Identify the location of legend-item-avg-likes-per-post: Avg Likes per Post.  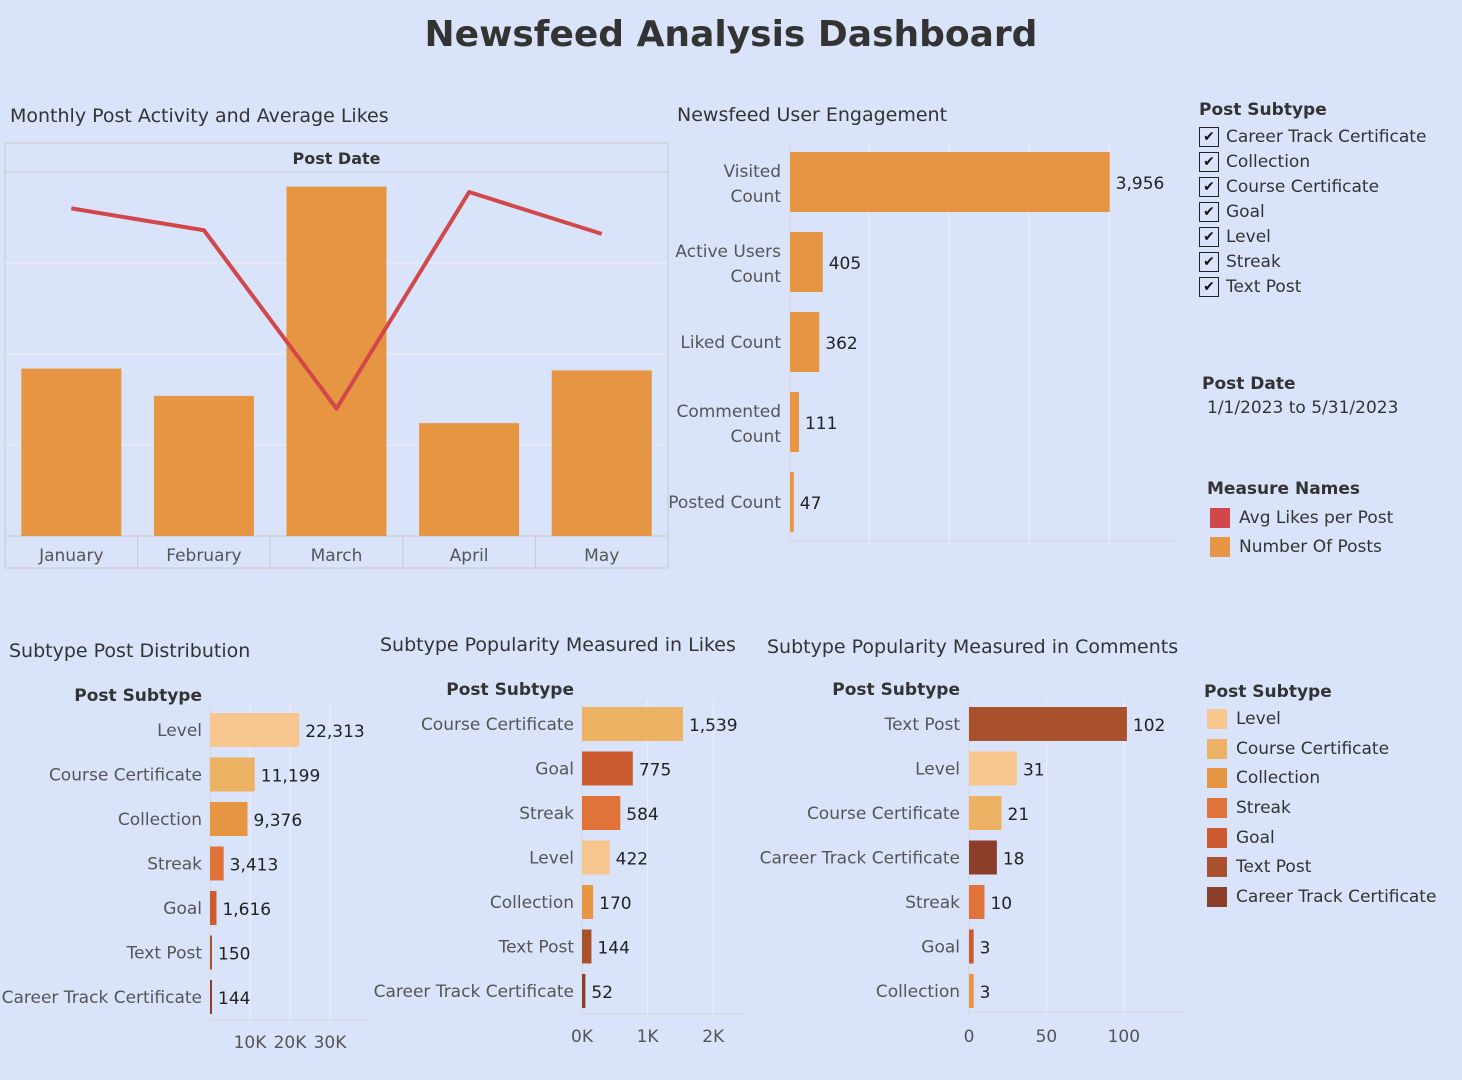
(1300, 517).